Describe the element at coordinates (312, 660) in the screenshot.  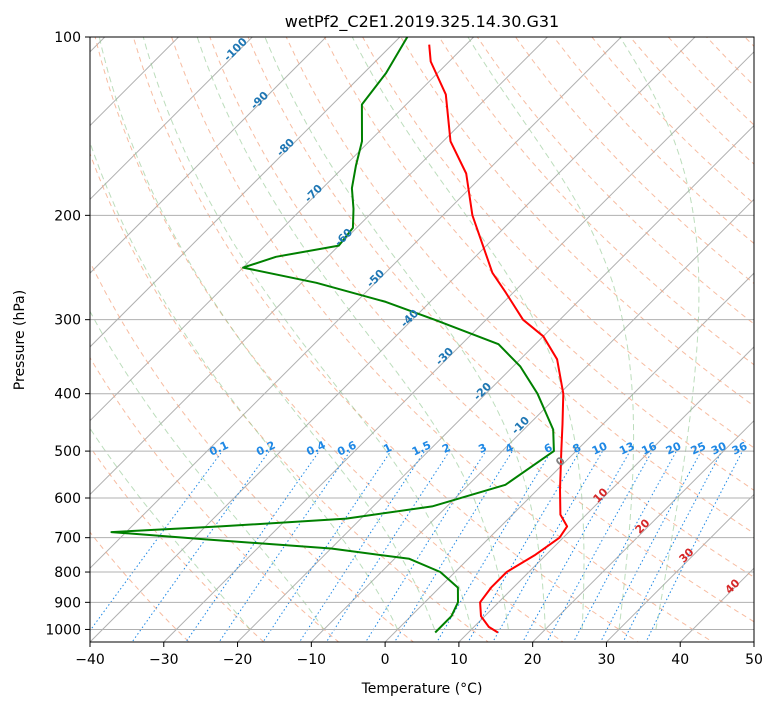
I see `x-tick-label: −10` at that location.